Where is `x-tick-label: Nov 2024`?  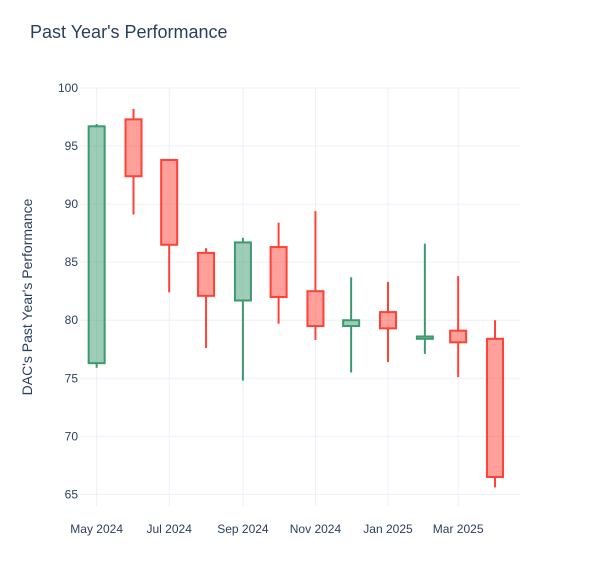
x-tick-label: Nov 2024 is located at coordinates (316, 529).